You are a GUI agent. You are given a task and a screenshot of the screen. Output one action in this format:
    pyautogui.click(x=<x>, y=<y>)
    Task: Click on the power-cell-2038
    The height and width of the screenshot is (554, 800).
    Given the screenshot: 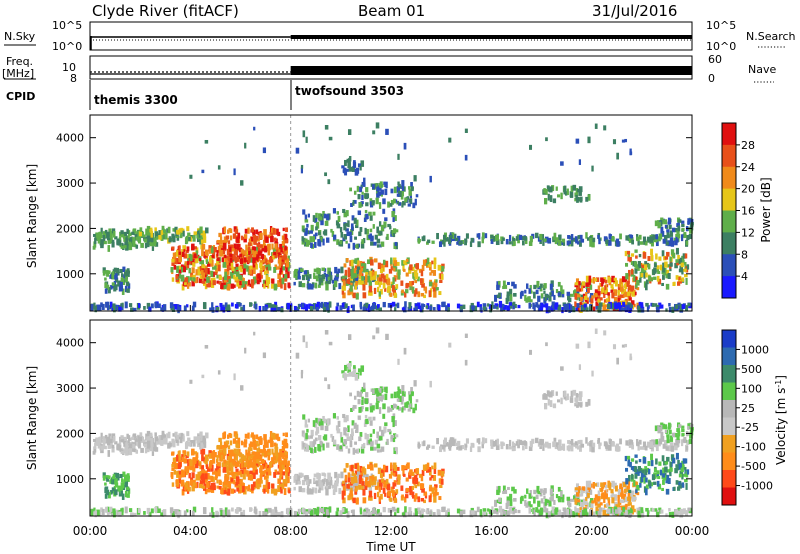 What is the action you would take?
    pyautogui.click(x=658, y=270)
    